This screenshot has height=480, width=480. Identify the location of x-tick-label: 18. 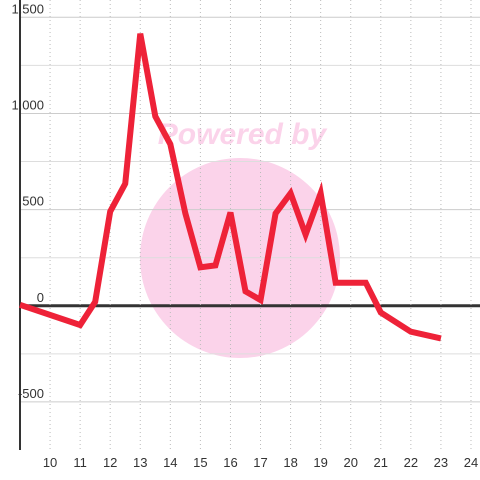
(290, 462).